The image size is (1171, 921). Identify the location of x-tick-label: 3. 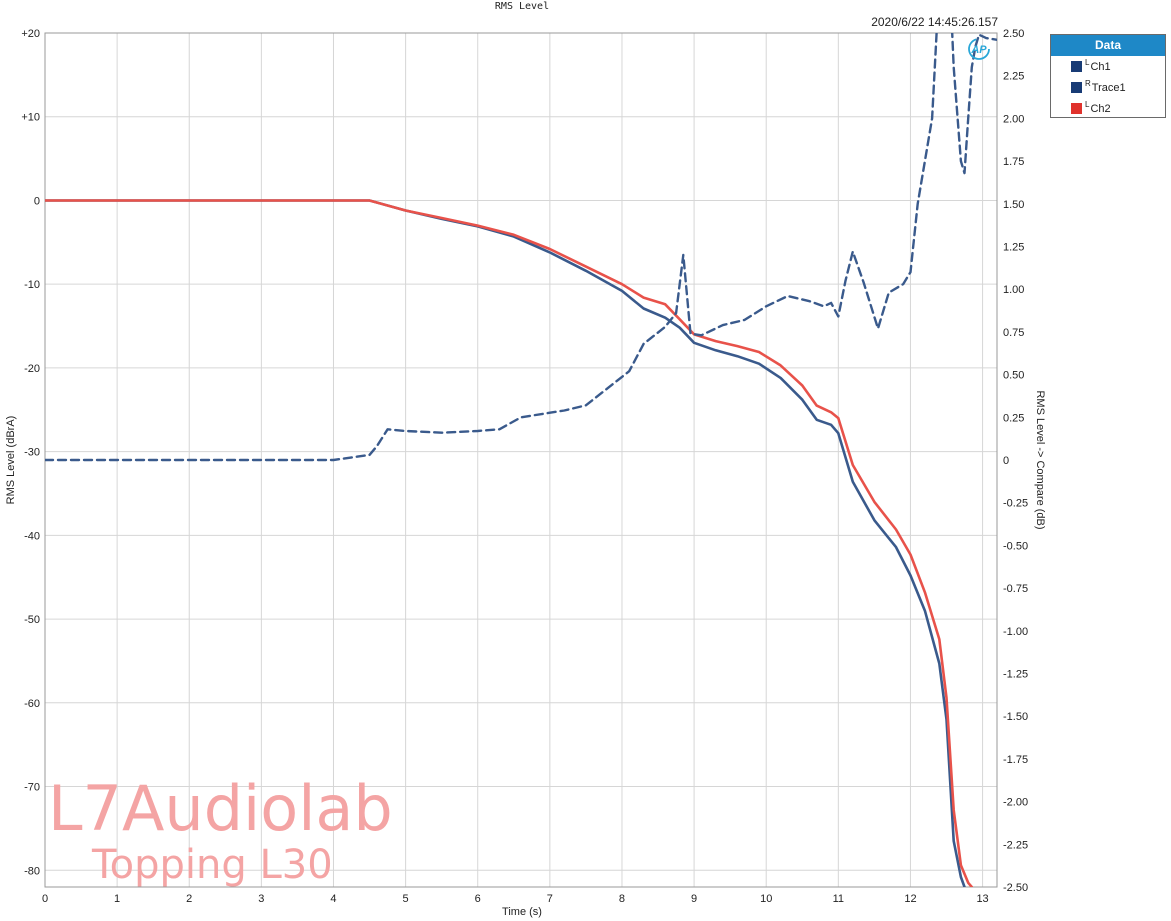
(261, 899).